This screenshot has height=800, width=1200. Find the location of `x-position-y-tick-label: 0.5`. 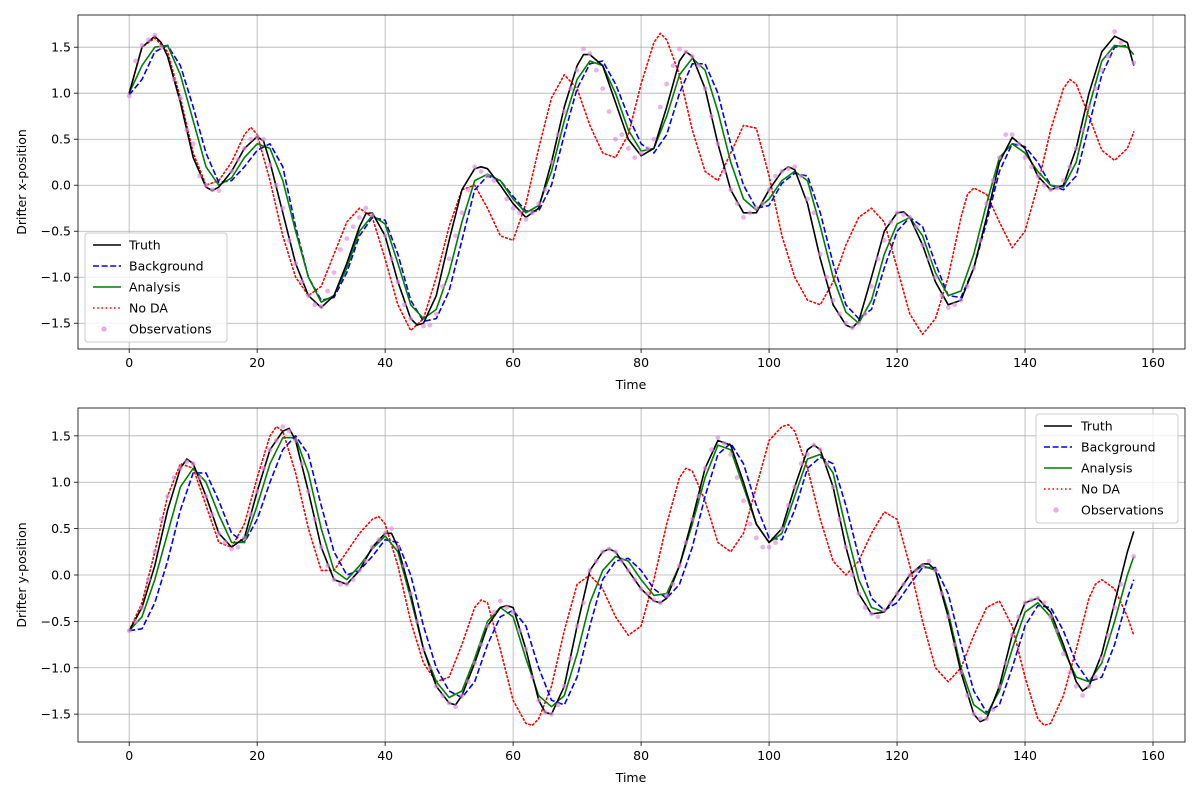

x-position-y-tick-label: 0.5 is located at coordinates (61, 139).